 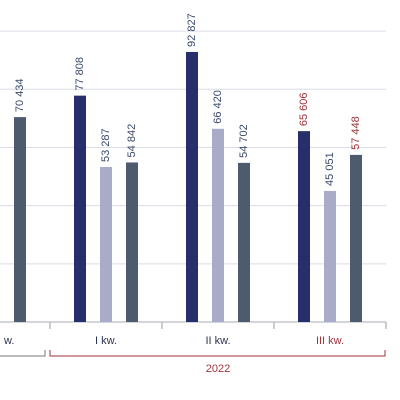 What do you see at coordinates (106, 341) in the screenshot?
I see `x-tick-label: I kw.` at bounding box center [106, 341].